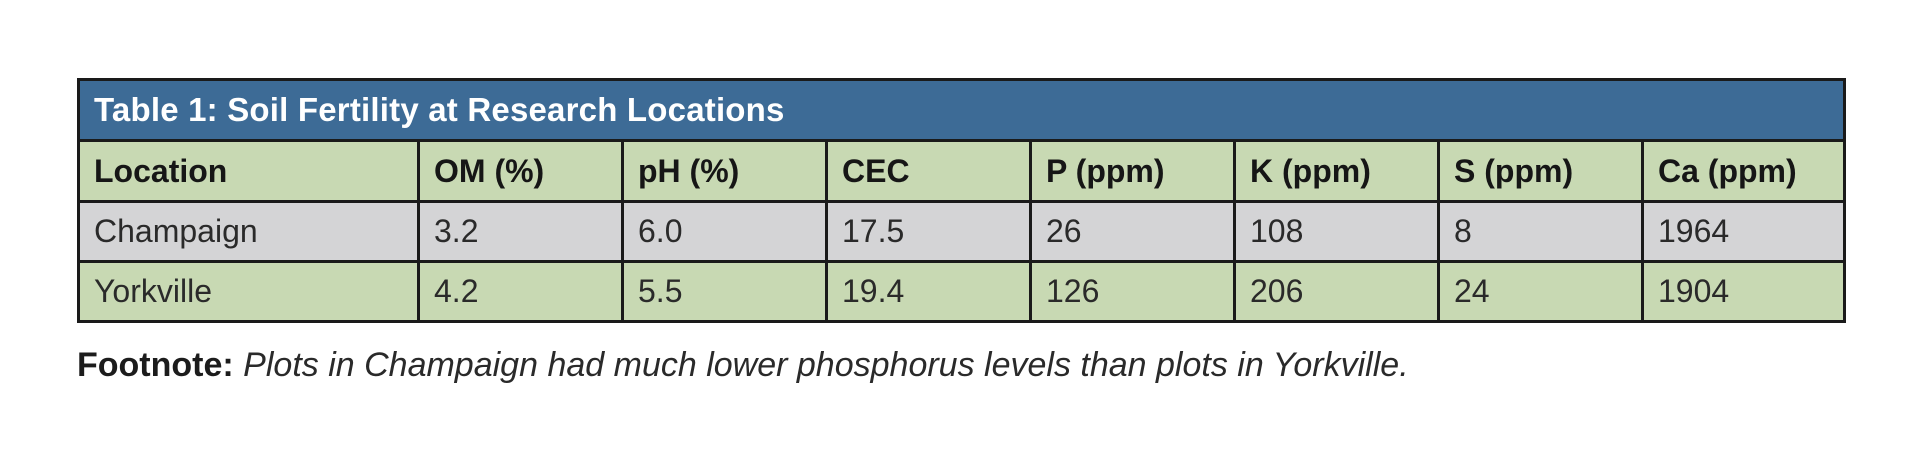  I want to click on cell-location: Yorkville, so click(248, 291).